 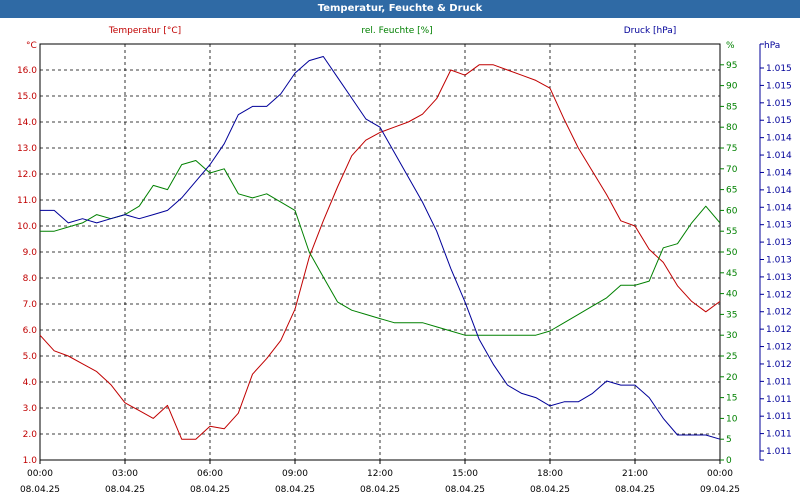 I want to click on humidity-tick-label: 0, so click(x=729, y=461).